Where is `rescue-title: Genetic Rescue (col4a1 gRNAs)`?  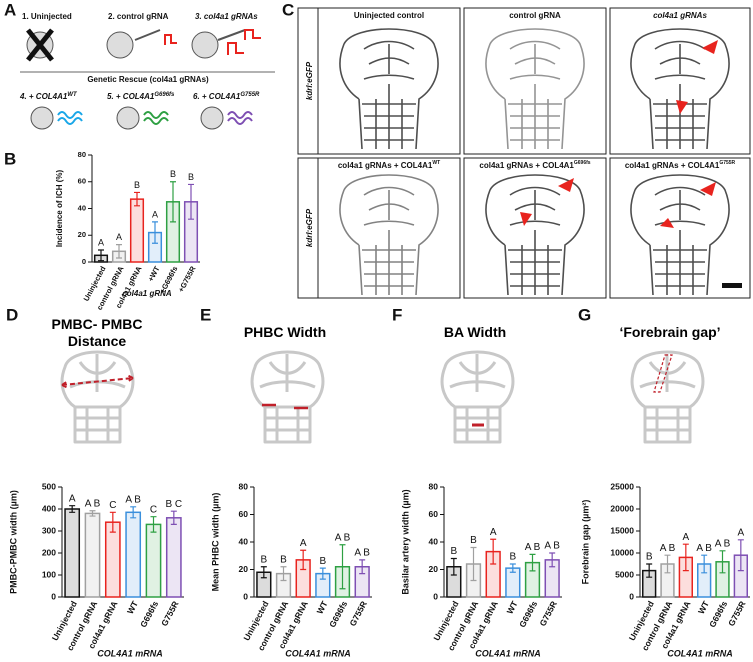
rescue-title: Genetic Rescue (col4a1 gRNAs) is located at coordinates (148, 79).